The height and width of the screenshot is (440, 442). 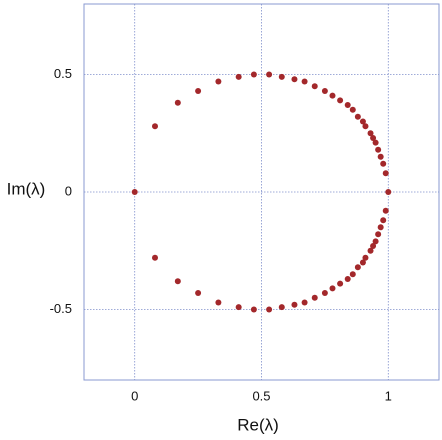 What do you see at coordinates (61, 308) in the screenshot?
I see `y-tick-label: -0.5` at bounding box center [61, 308].